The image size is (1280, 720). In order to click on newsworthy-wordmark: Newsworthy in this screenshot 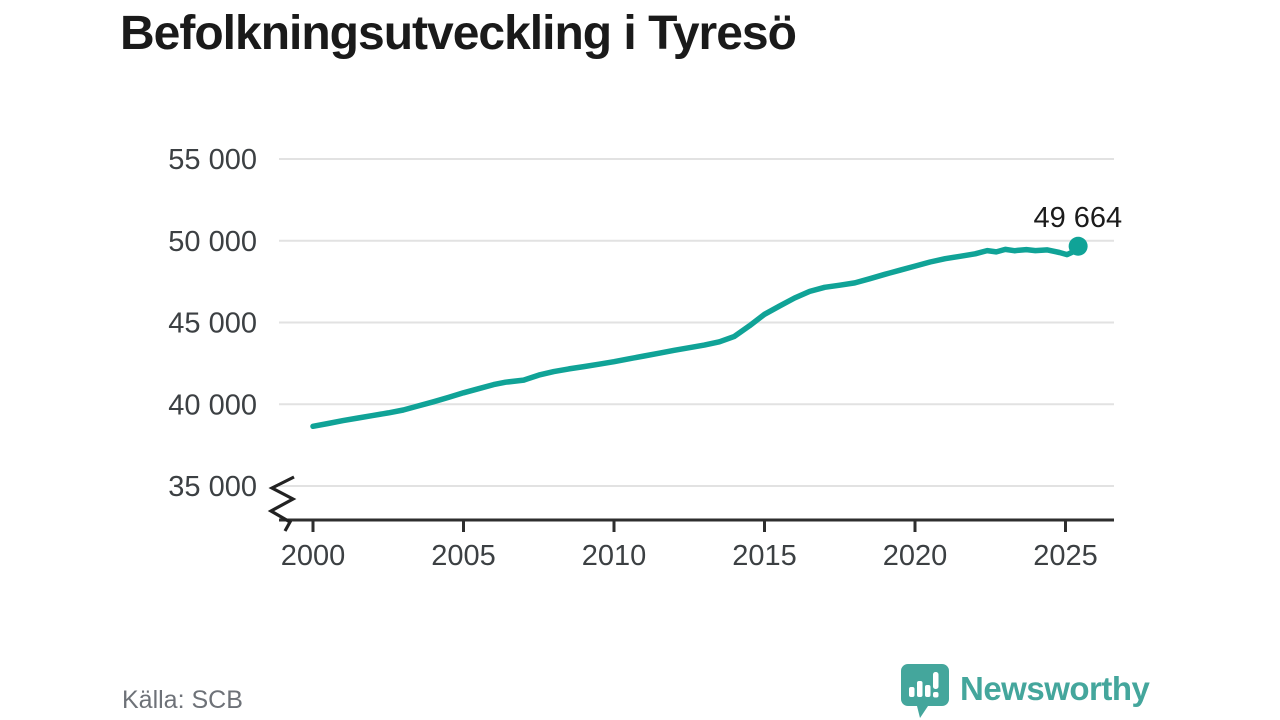, I will do `click(1055, 688)`.